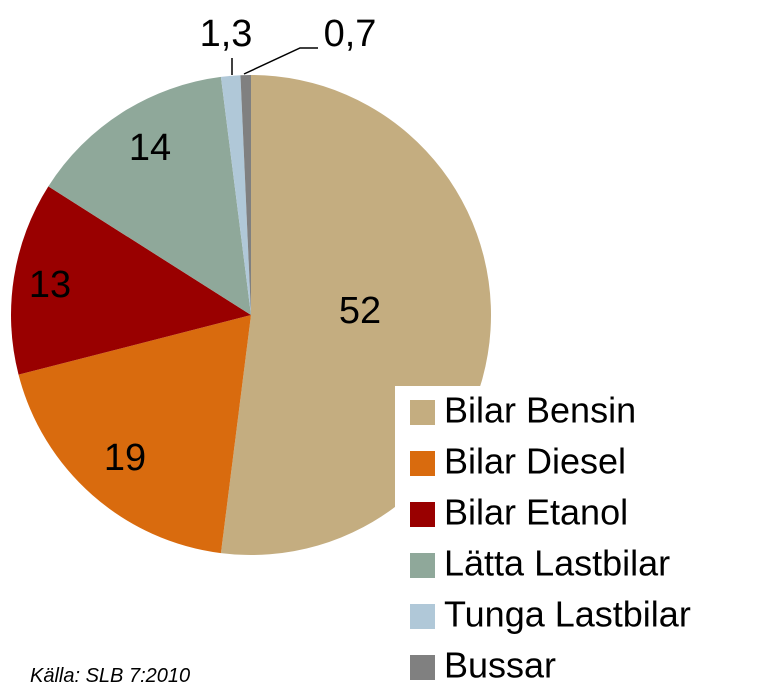  What do you see at coordinates (110, 675) in the screenshot?
I see `source-note: Källa: SLB 7:2010` at bounding box center [110, 675].